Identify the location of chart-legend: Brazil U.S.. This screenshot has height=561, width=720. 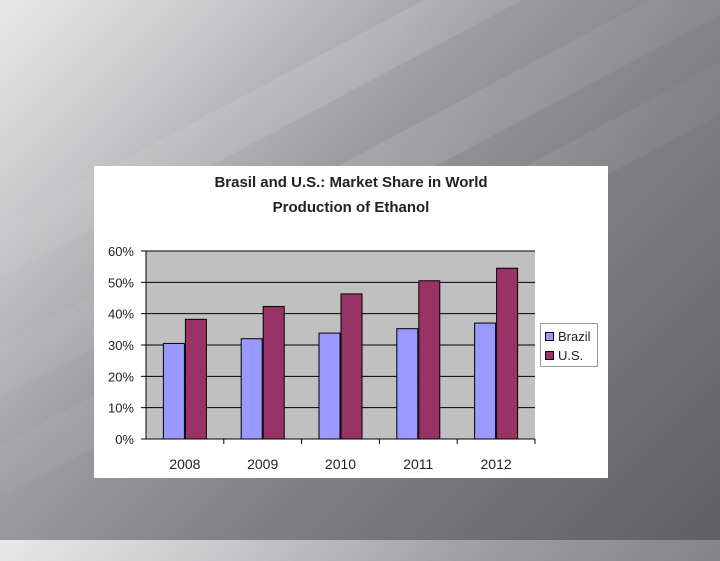
(569, 345).